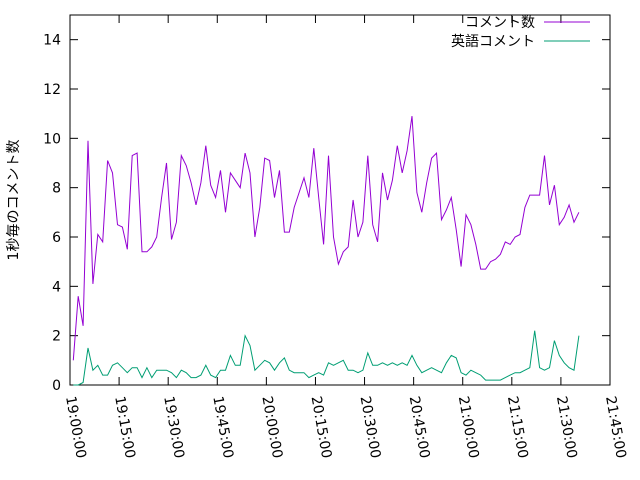 The width and height of the screenshot is (640, 480). I want to click on x-tick-label: 19:45:00, so click(222, 427).